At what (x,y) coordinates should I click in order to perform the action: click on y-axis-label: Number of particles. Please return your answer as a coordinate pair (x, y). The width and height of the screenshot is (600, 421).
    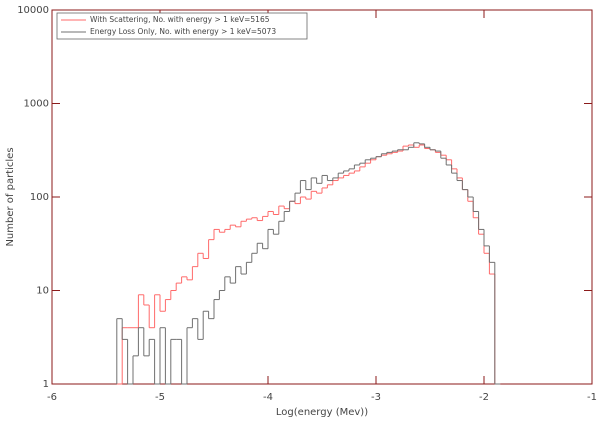
    Looking at the image, I should click on (10, 196).